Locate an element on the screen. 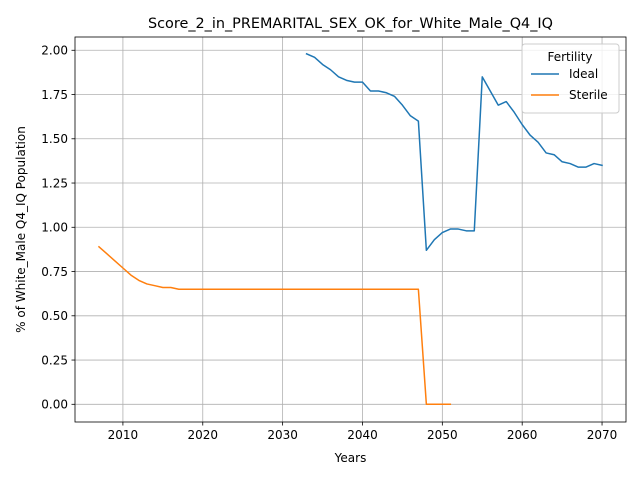 The height and width of the screenshot is (480, 640). legend-label-ideal: Ideal is located at coordinates (583, 74).